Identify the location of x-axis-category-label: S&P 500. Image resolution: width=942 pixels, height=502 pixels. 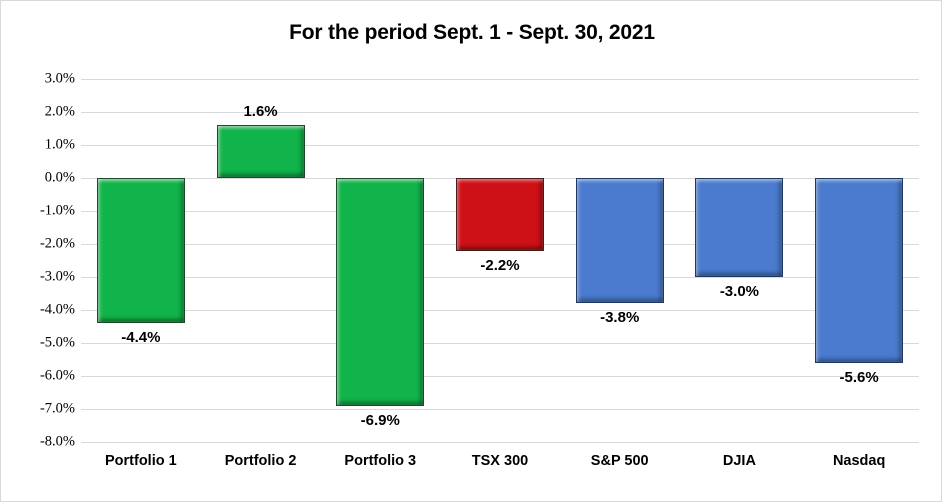
(619, 461).